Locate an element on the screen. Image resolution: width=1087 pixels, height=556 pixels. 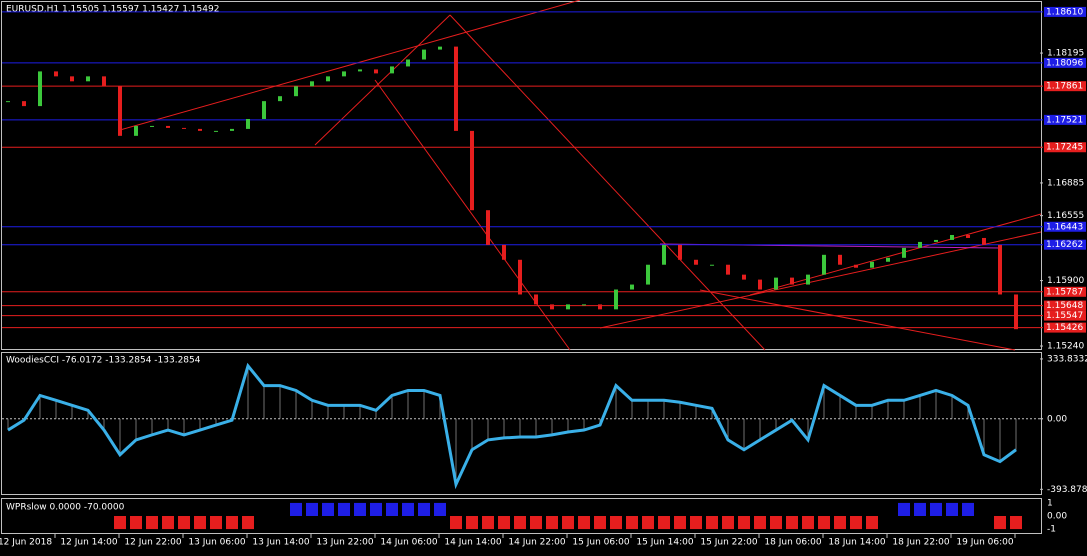
time-label: 12 Jun 14:00 is located at coordinates (88, 543).